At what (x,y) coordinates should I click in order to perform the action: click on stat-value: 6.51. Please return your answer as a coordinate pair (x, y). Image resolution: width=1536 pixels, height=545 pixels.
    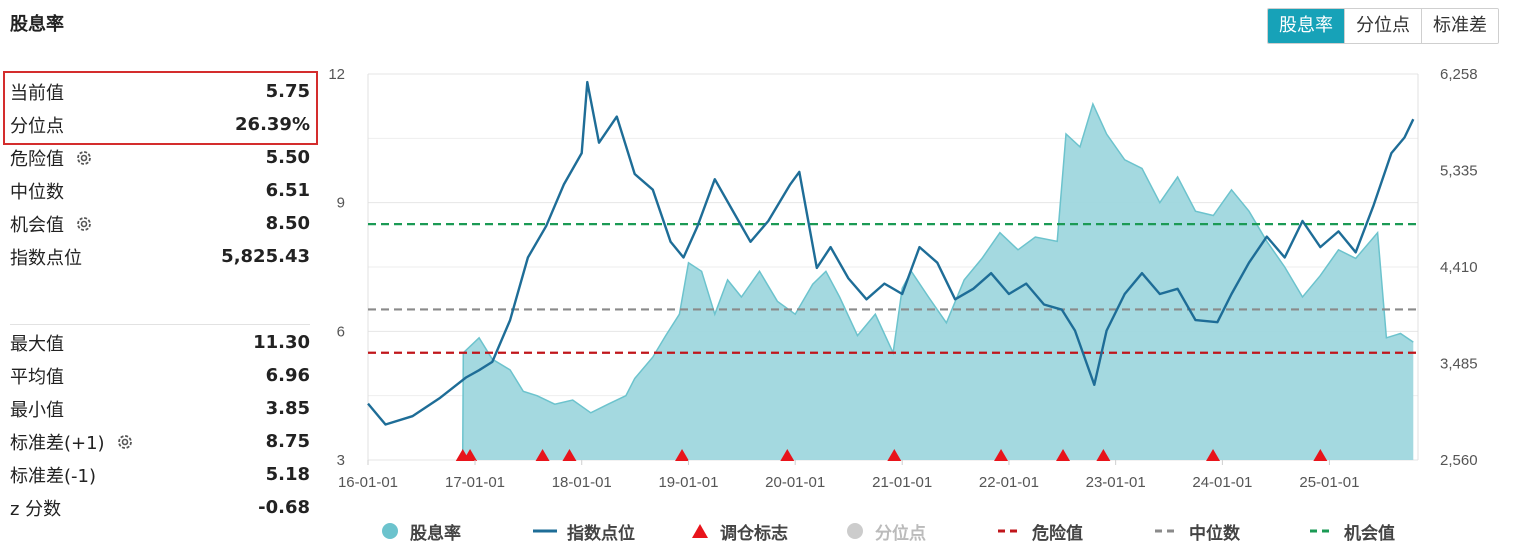
    Looking at the image, I should click on (287, 190).